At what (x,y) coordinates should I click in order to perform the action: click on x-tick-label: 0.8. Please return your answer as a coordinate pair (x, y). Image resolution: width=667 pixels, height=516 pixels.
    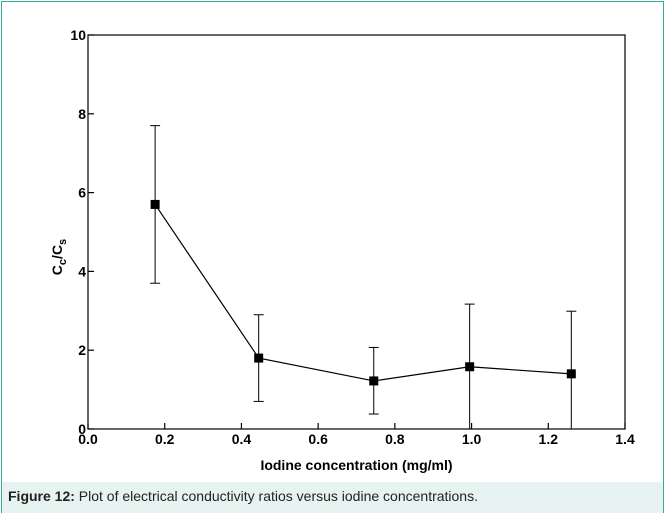
    Looking at the image, I should click on (395, 439).